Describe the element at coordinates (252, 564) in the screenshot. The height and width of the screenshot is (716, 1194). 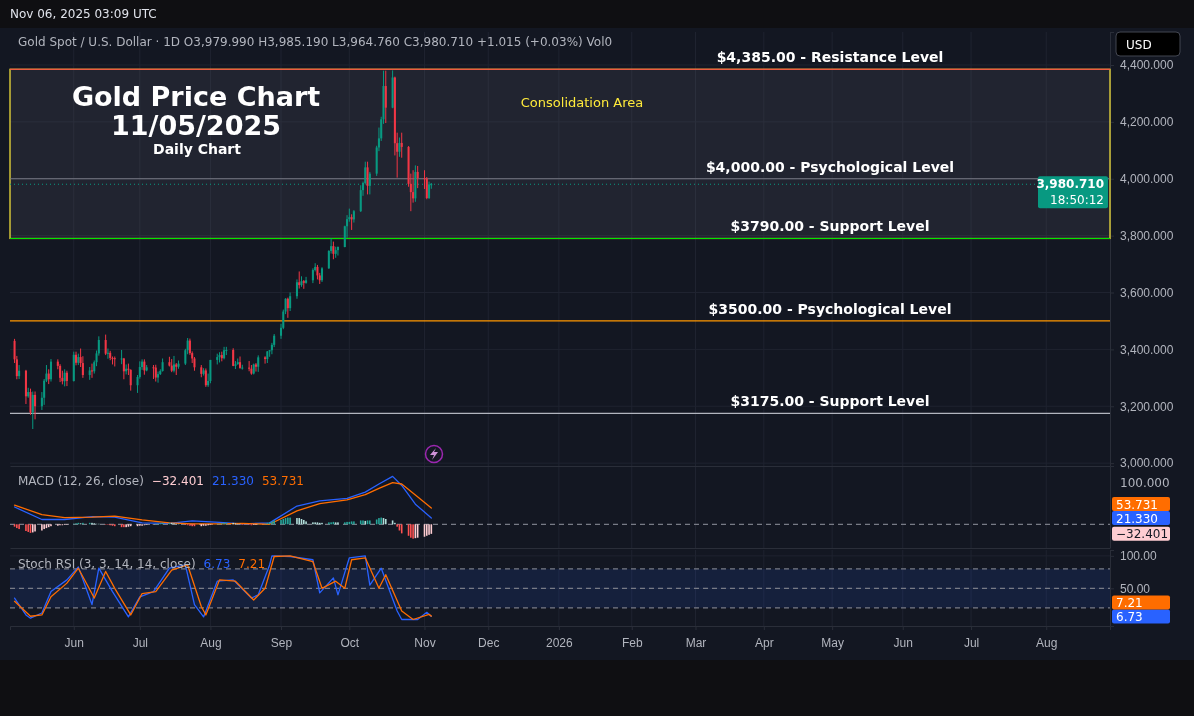
I see `annotation: 7.21` at that location.